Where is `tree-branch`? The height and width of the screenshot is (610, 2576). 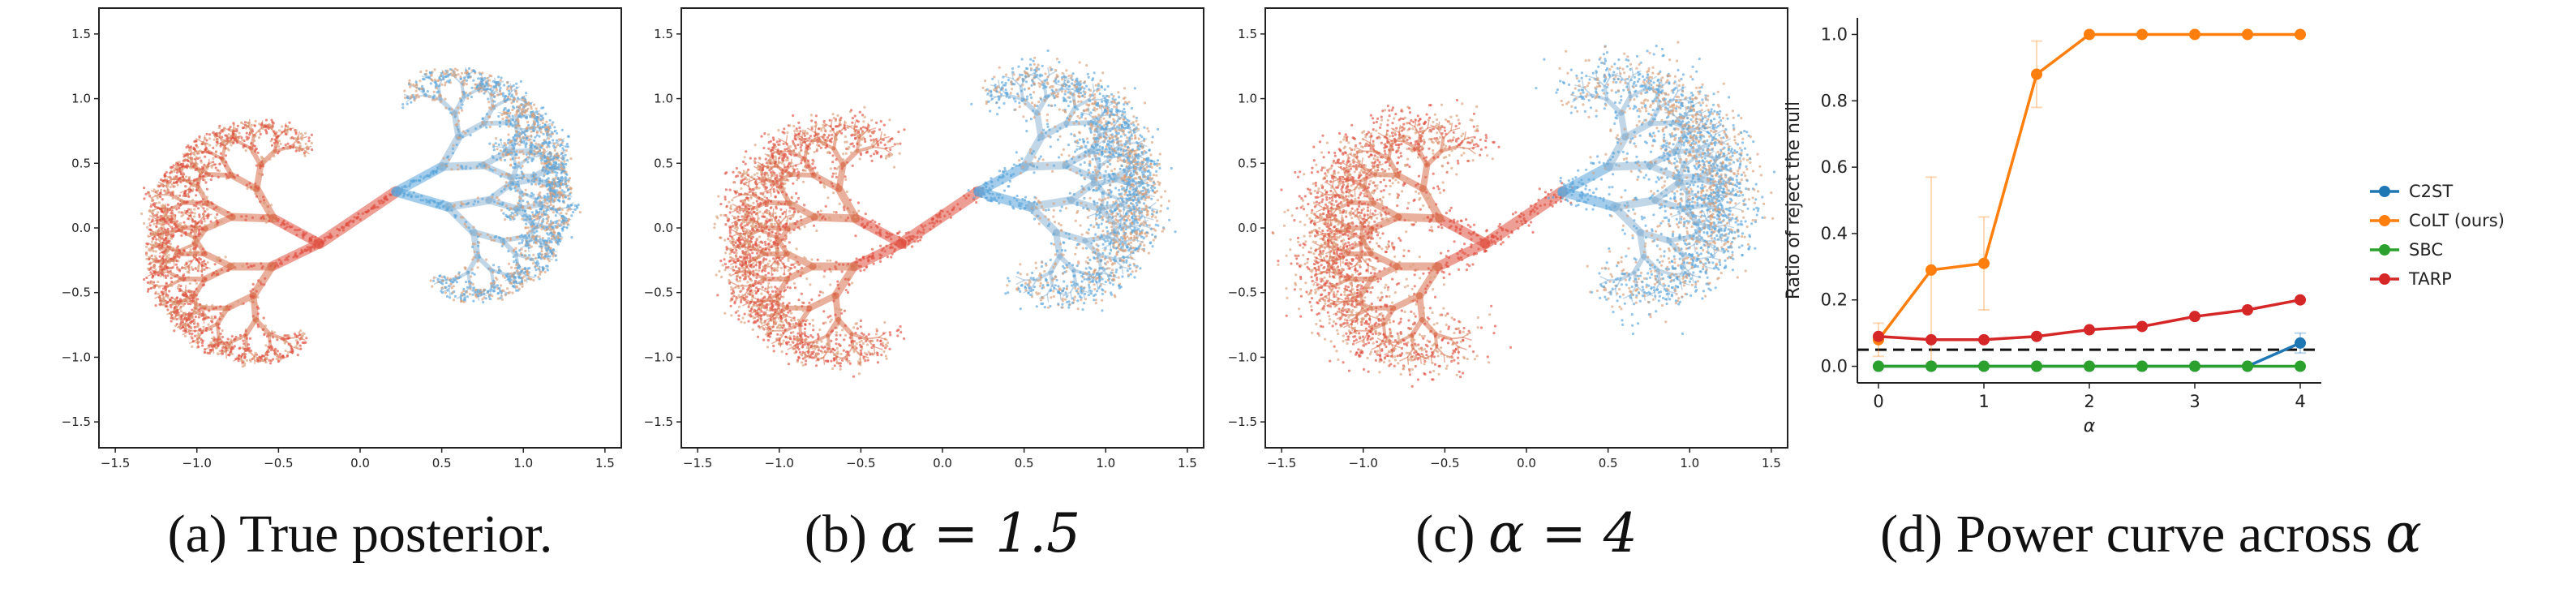
tree-branch is located at coordinates (254, 359).